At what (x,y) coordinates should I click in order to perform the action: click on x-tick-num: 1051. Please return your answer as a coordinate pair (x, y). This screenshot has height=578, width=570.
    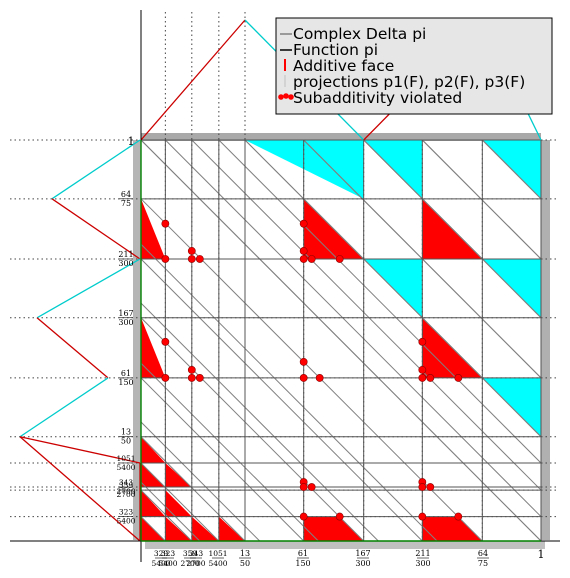
    Looking at the image, I should click on (217, 553).